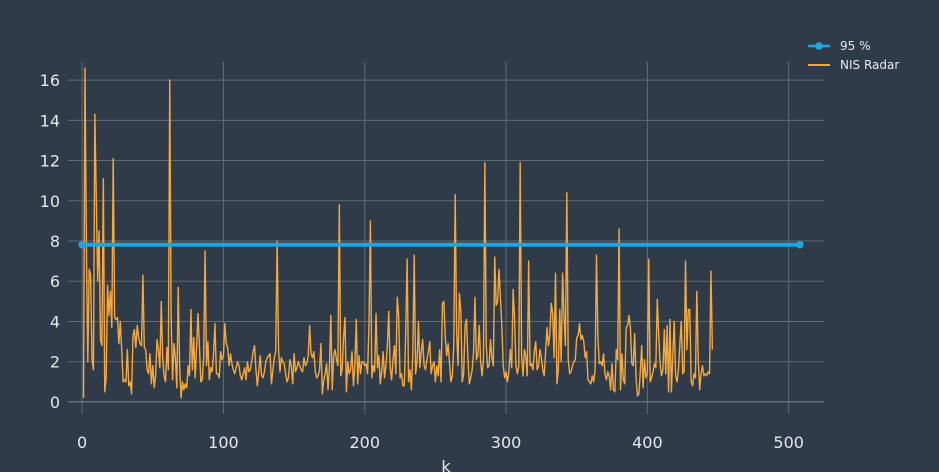  I want to click on y-tick-label: 6, so click(55, 281).